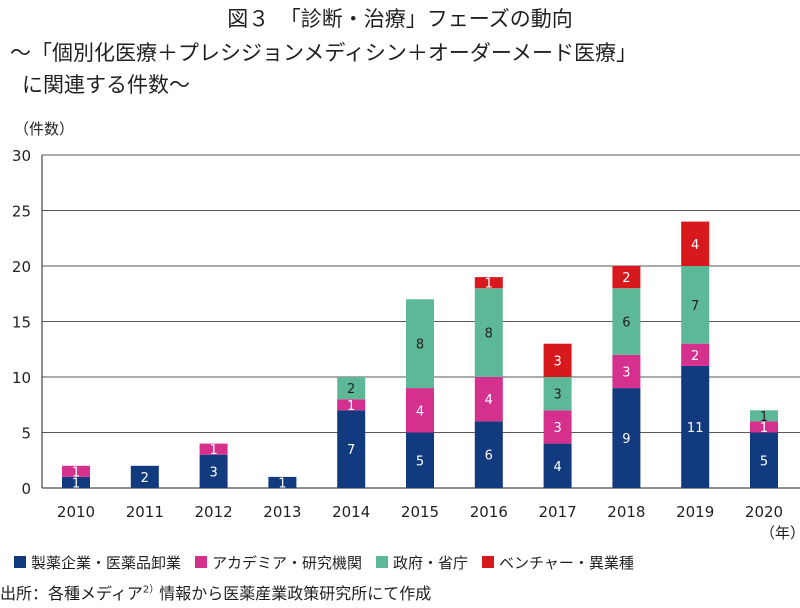 The image size is (800, 608). What do you see at coordinates (76, 512) in the screenshot?
I see `x-tick-label: 2010` at bounding box center [76, 512].